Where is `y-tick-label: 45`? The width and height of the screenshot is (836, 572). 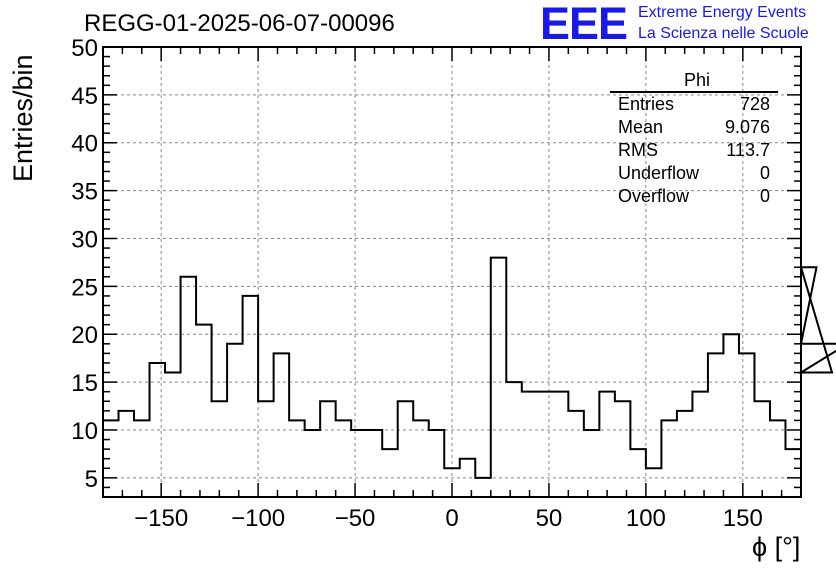
y-tick-label: 45 is located at coordinates (84, 96).